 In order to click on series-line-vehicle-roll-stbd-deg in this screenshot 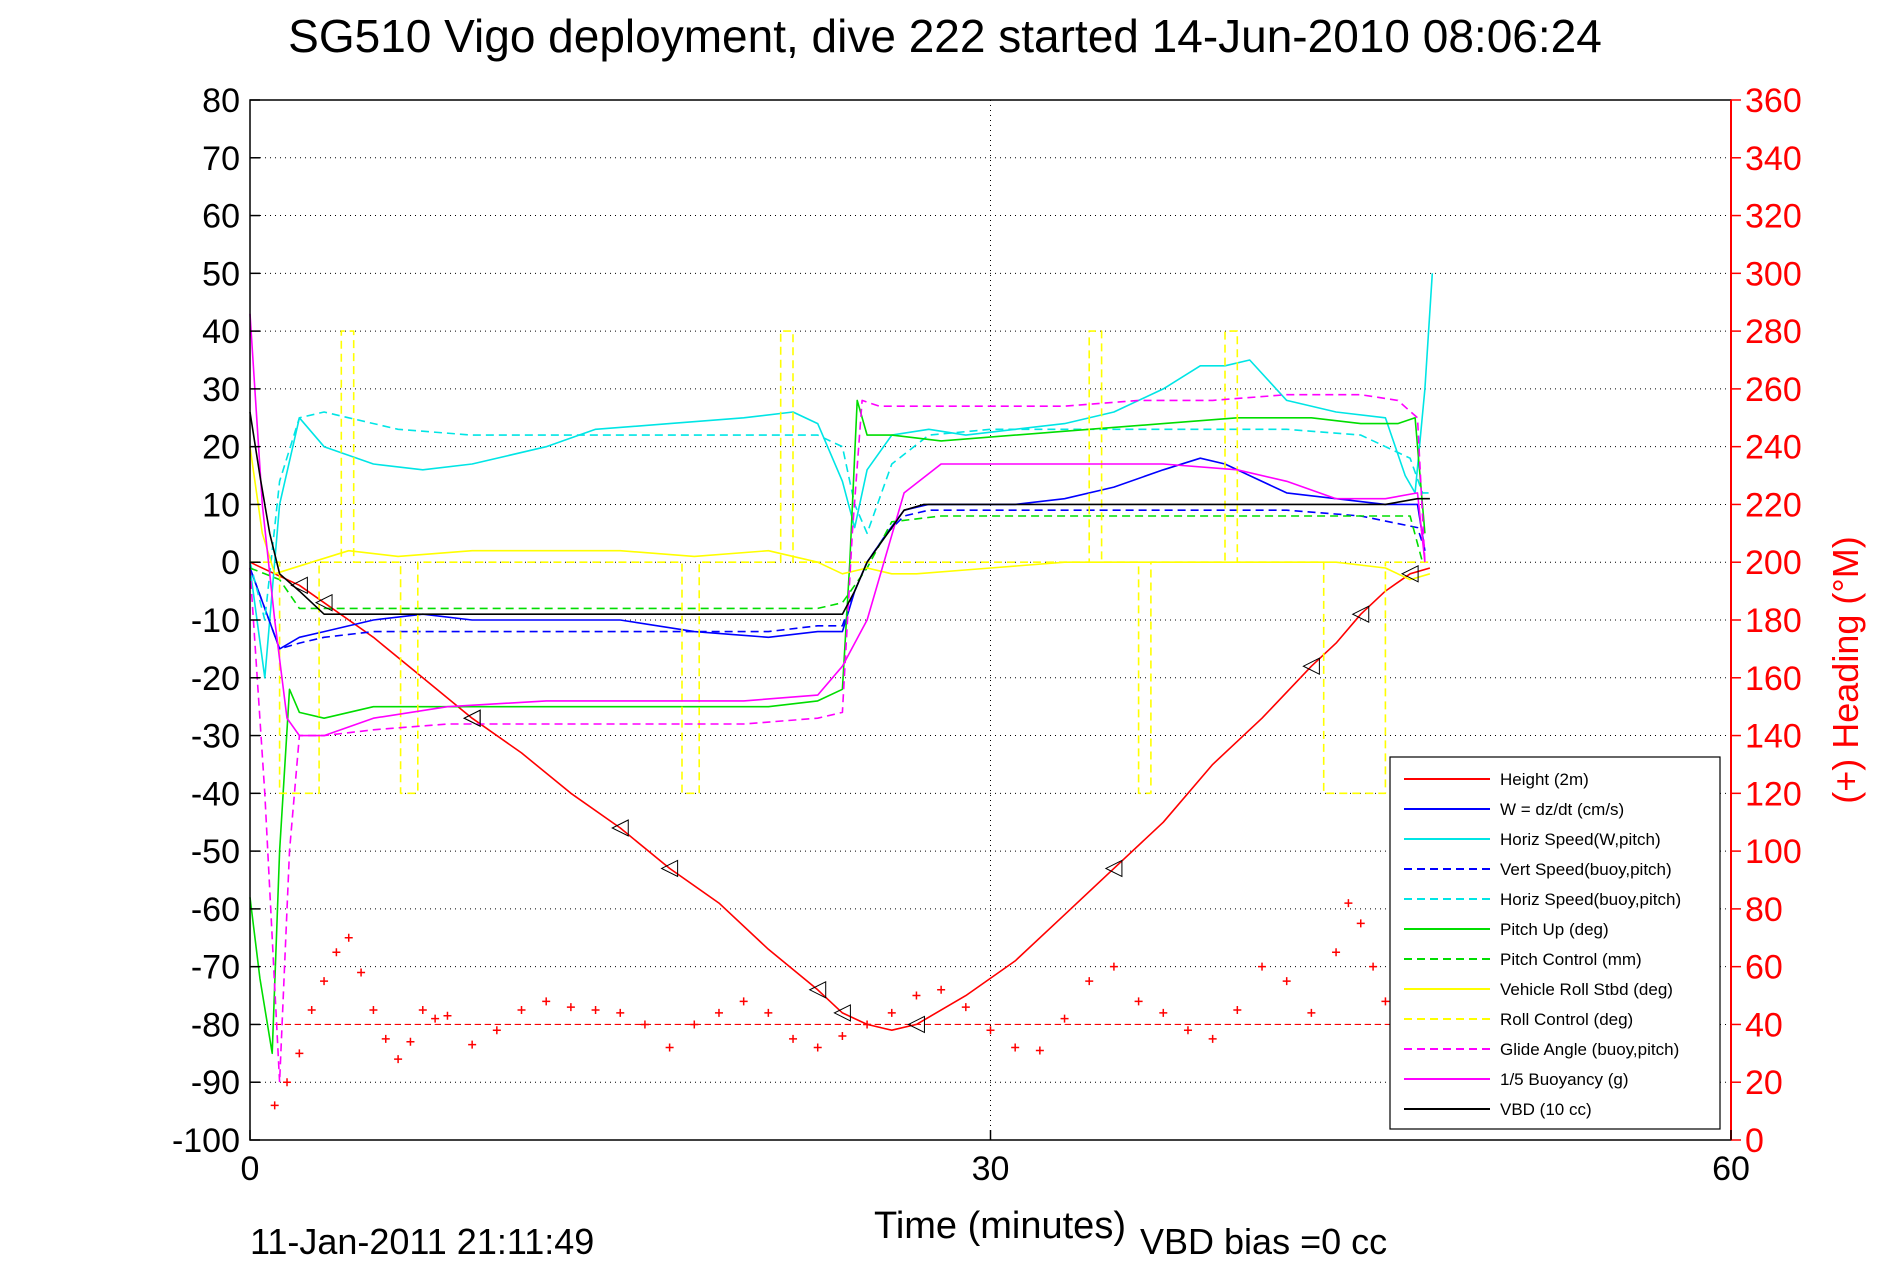, I will do `click(840, 513)`.